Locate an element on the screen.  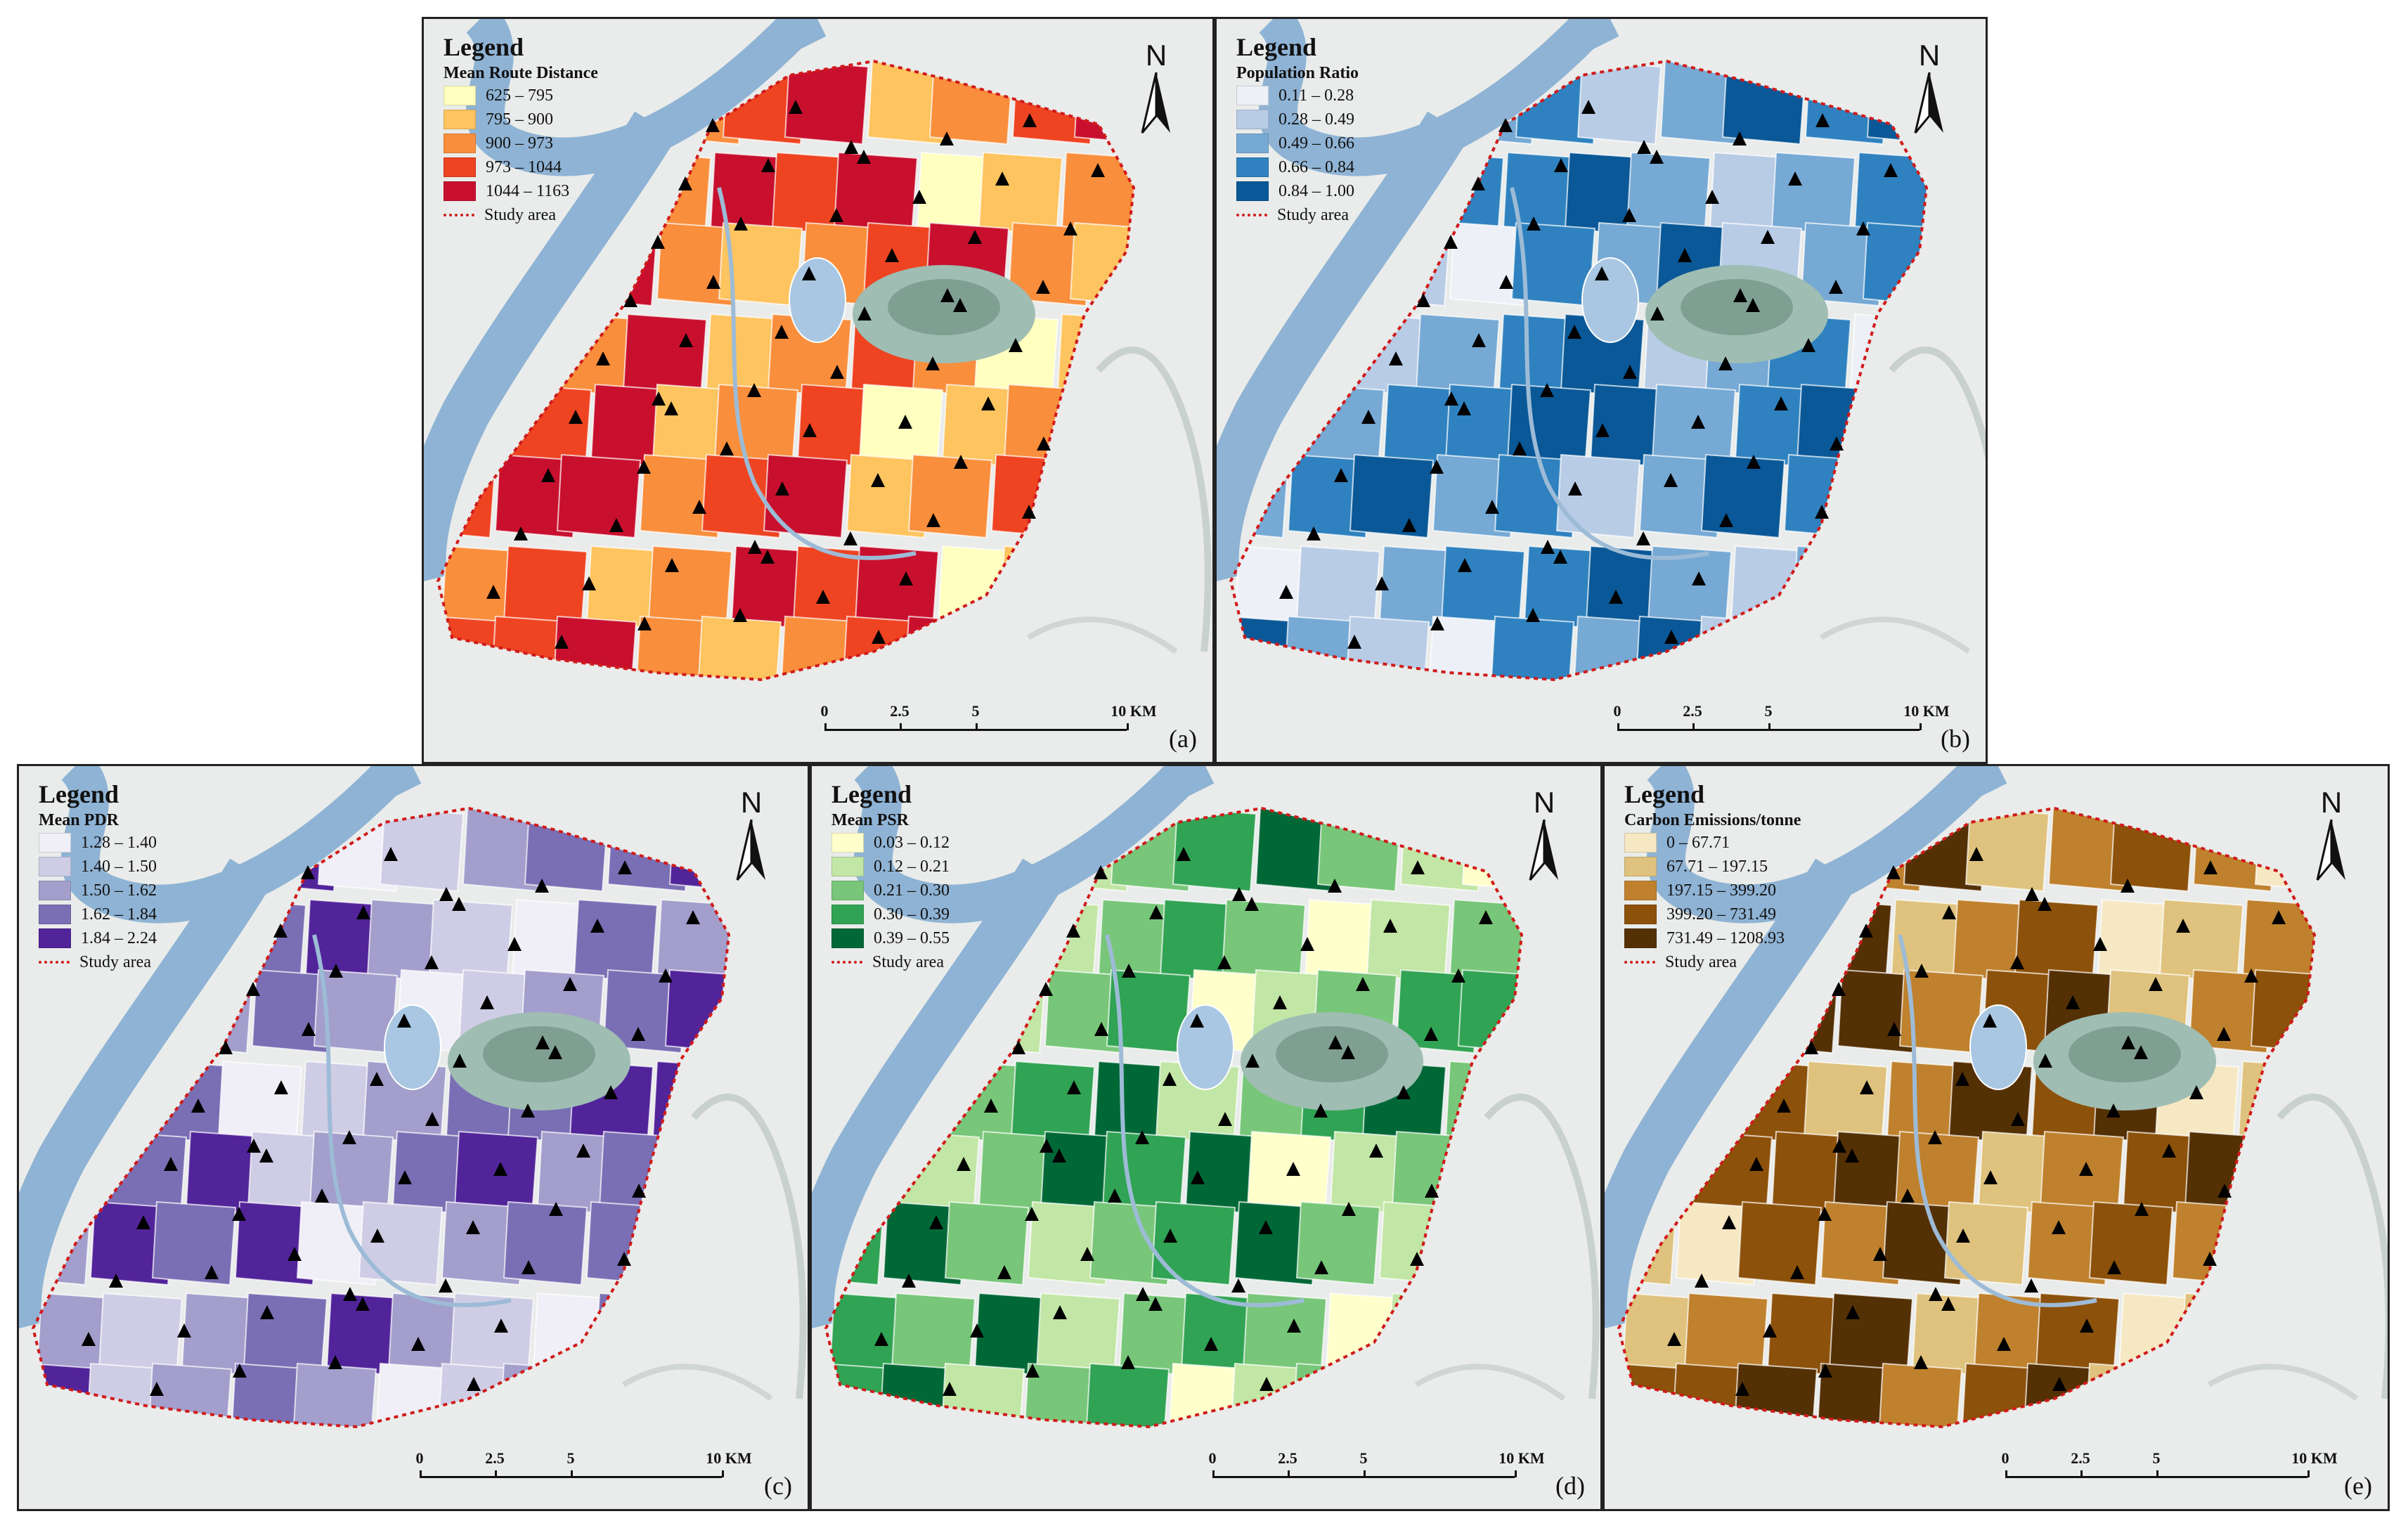
legend-label: Study area is located at coordinates (908, 961).